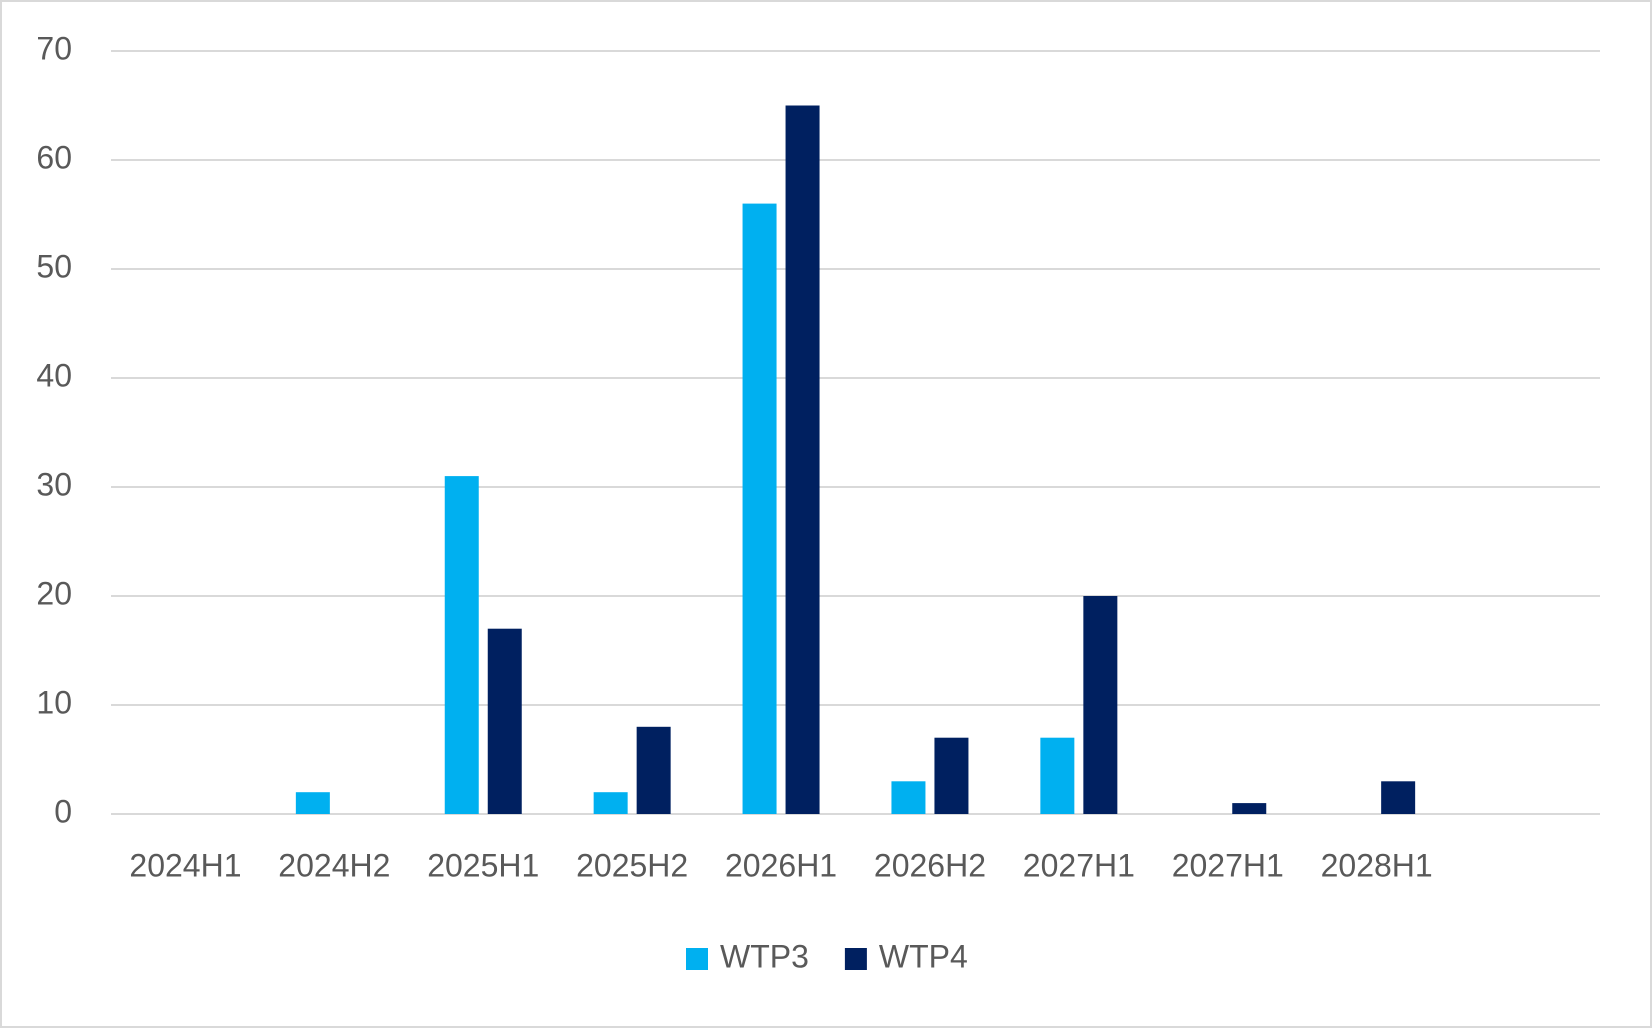  Describe the element at coordinates (334, 865) in the screenshot. I see `x-tick-label: 2024H2` at that location.